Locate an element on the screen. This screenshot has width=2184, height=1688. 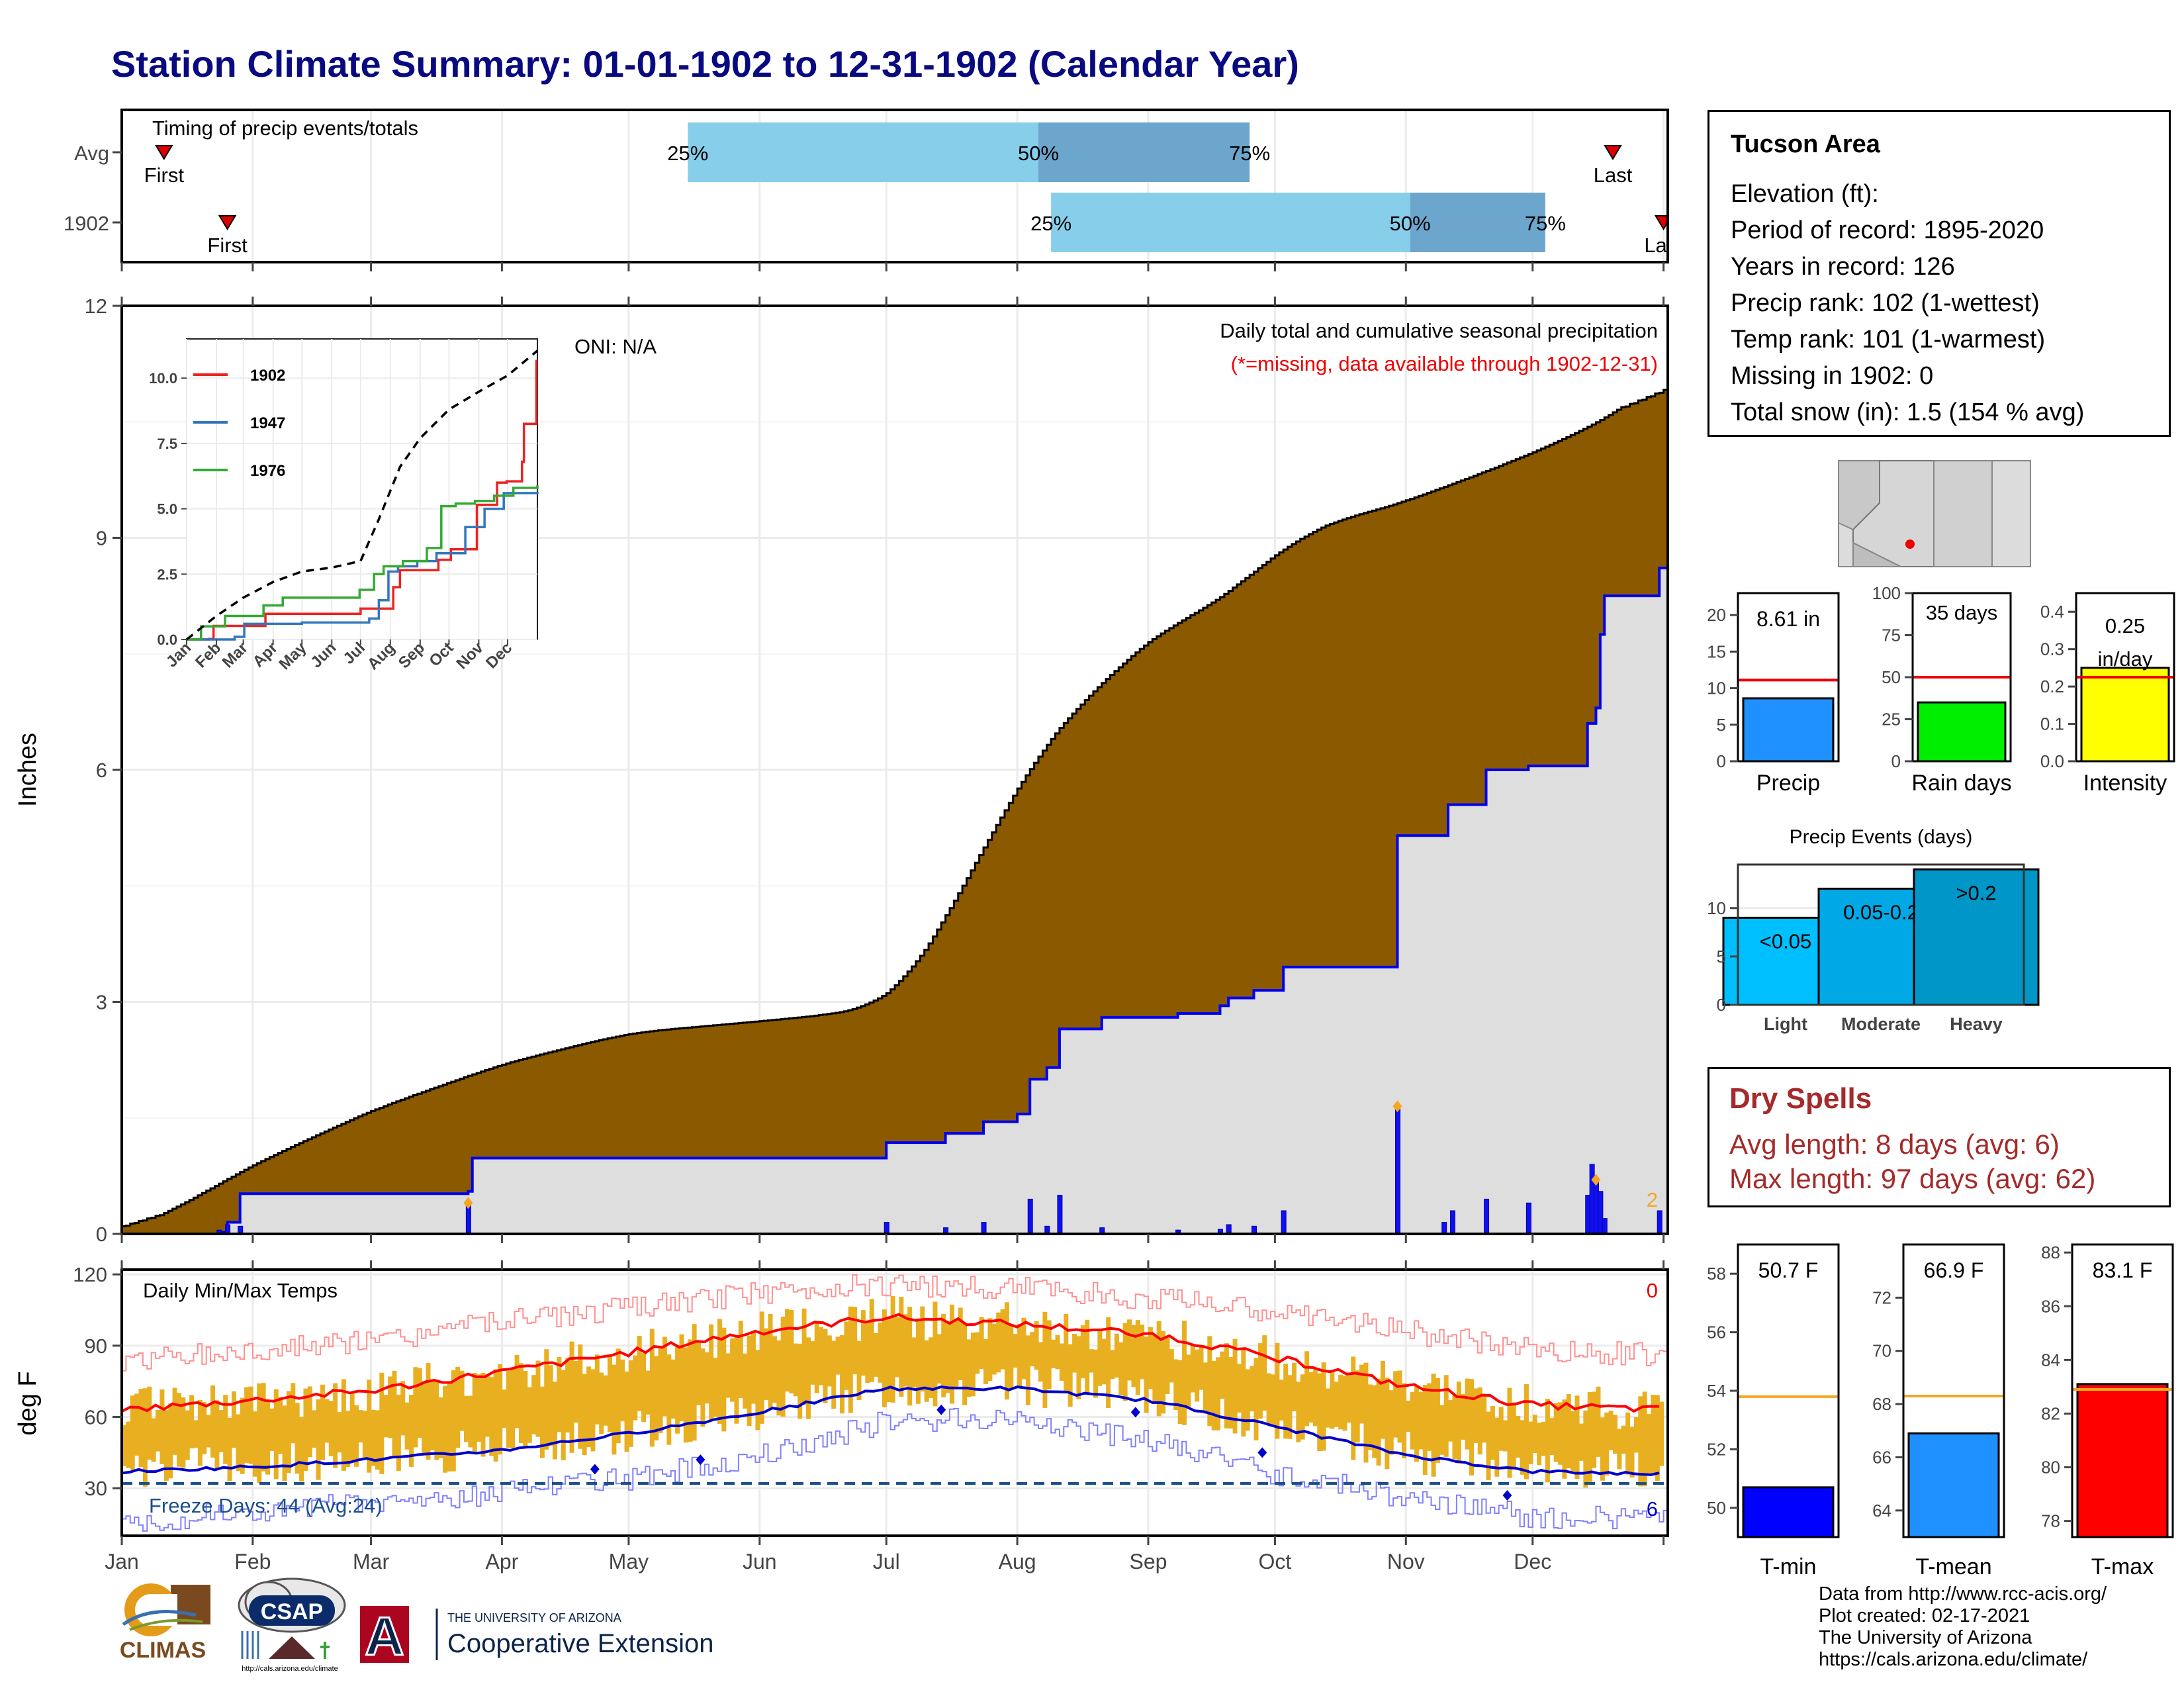
credit-url: https://cals.arizona.edu/climate/ is located at coordinates (1954, 1659).